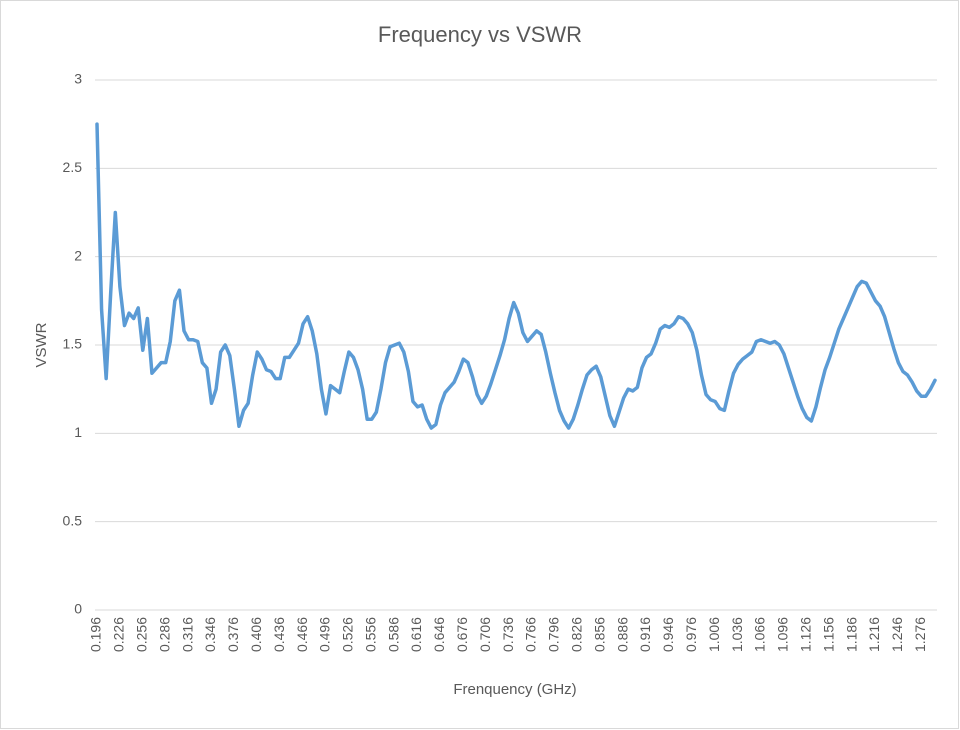  What do you see at coordinates (141, 634) in the screenshot?
I see `x-tick-label: 0.256` at bounding box center [141, 634].